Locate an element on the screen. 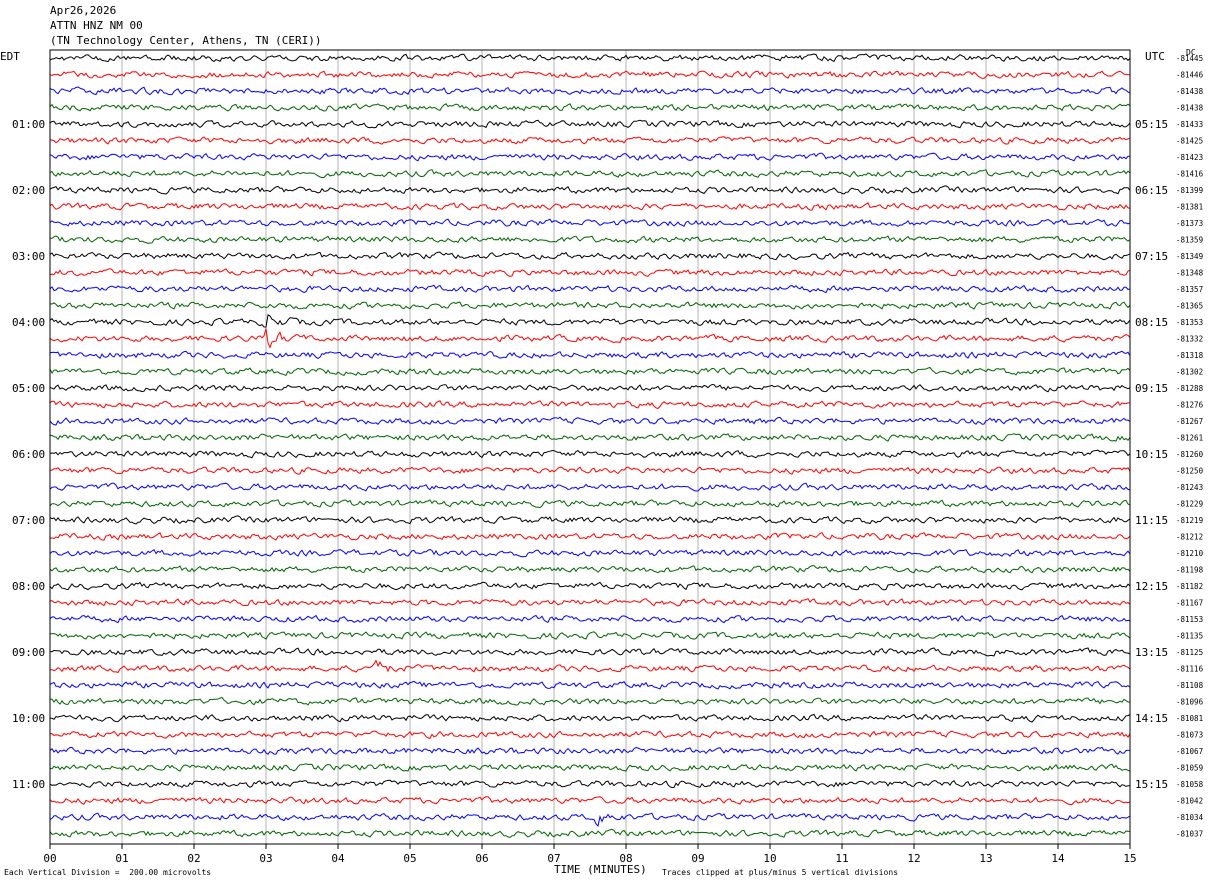 This screenshot has width=1210, height=886. dc-offset-label: -81182 is located at coordinates (1189, 586).